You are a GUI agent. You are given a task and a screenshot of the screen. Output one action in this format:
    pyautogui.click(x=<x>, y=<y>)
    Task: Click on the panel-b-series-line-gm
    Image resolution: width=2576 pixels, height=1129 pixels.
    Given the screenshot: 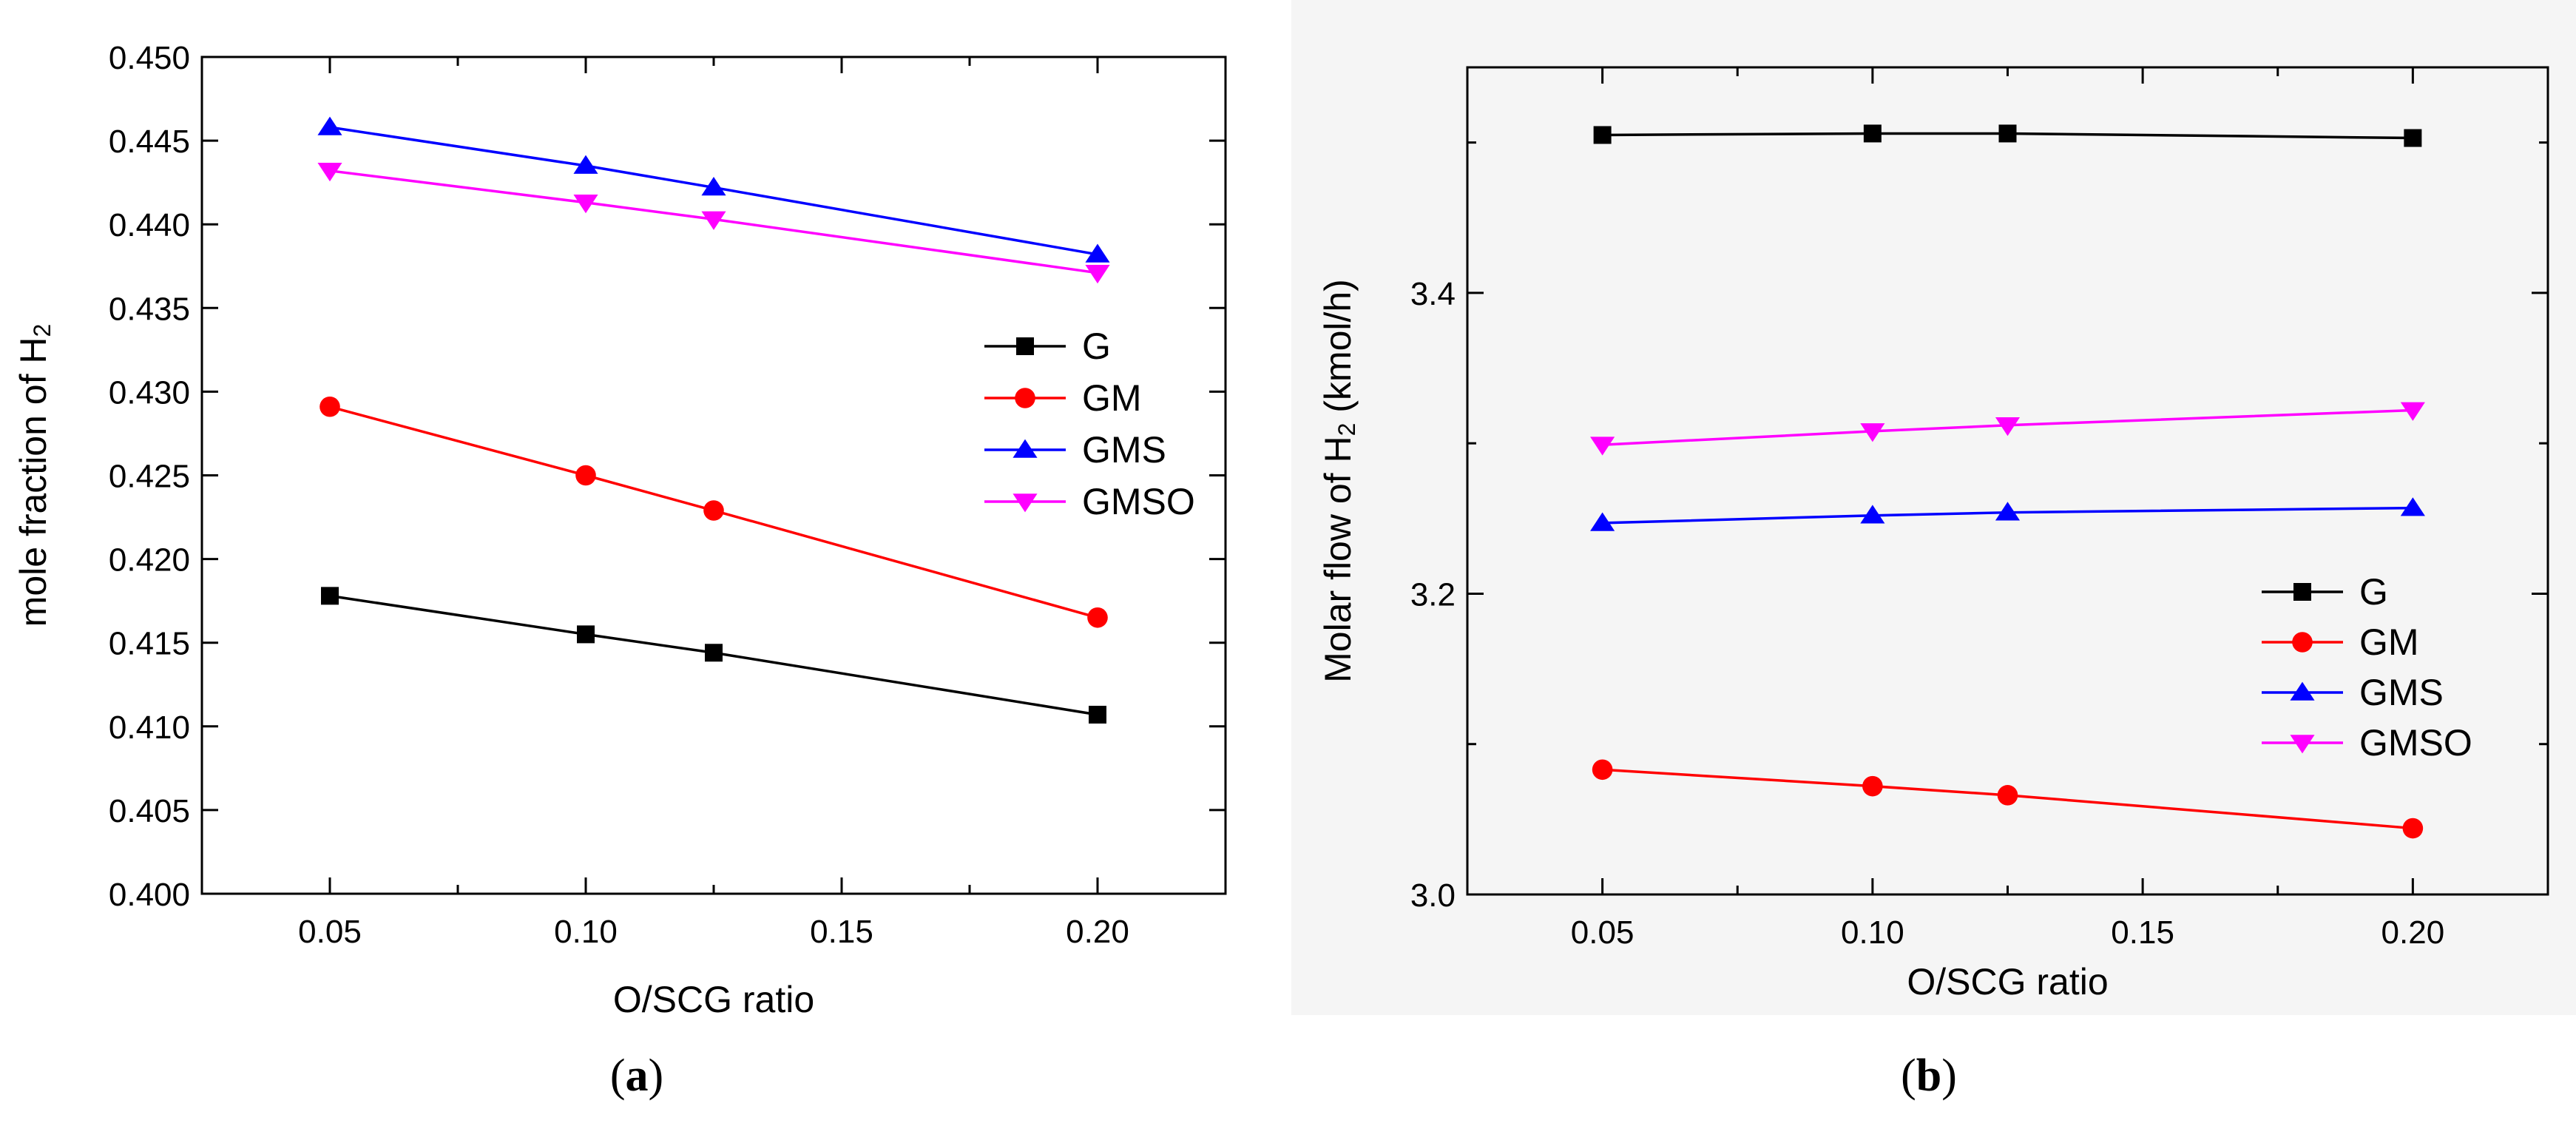 What is the action you would take?
    pyautogui.click(x=2007, y=799)
    